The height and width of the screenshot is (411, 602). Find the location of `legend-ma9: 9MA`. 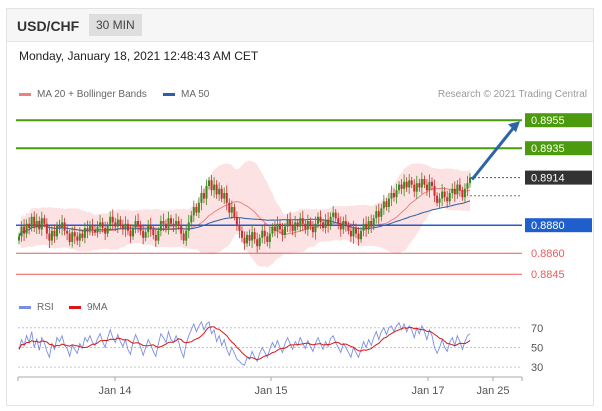

legend-ma9: 9MA is located at coordinates (88, 307).